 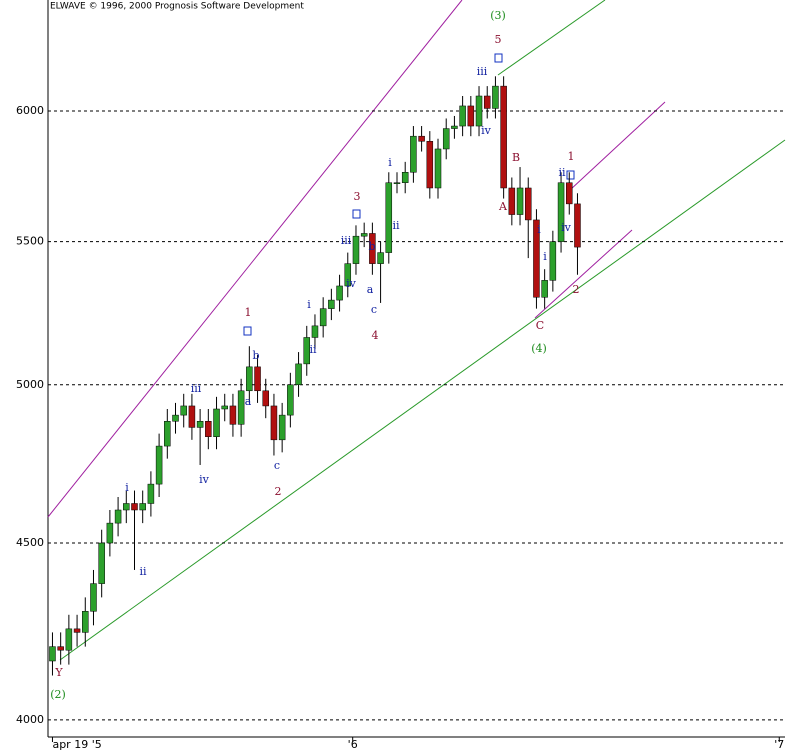 What do you see at coordinates (30, 241) in the screenshot?
I see `y-tick-label: 5500` at bounding box center [30, 241].